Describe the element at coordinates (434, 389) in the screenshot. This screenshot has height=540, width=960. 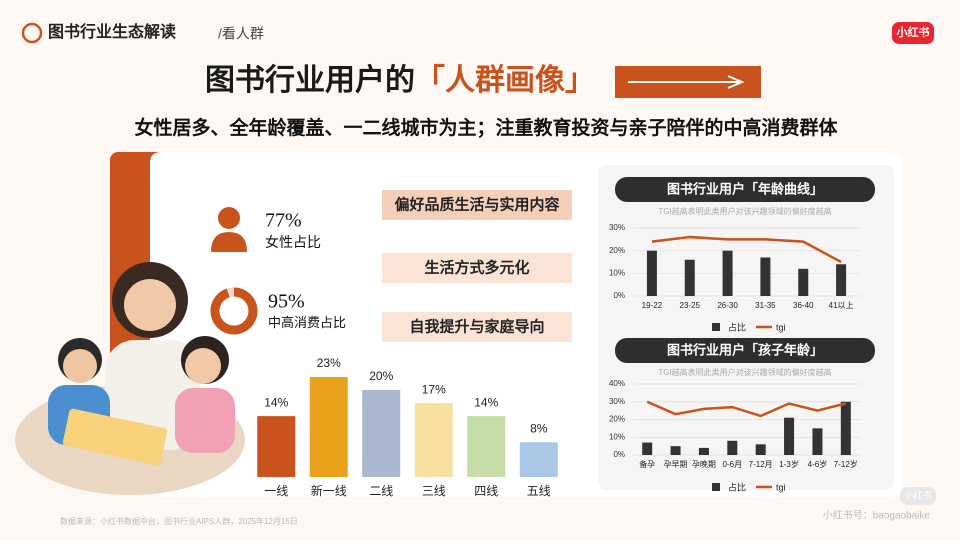
I see `value-label: 17%` at that location.